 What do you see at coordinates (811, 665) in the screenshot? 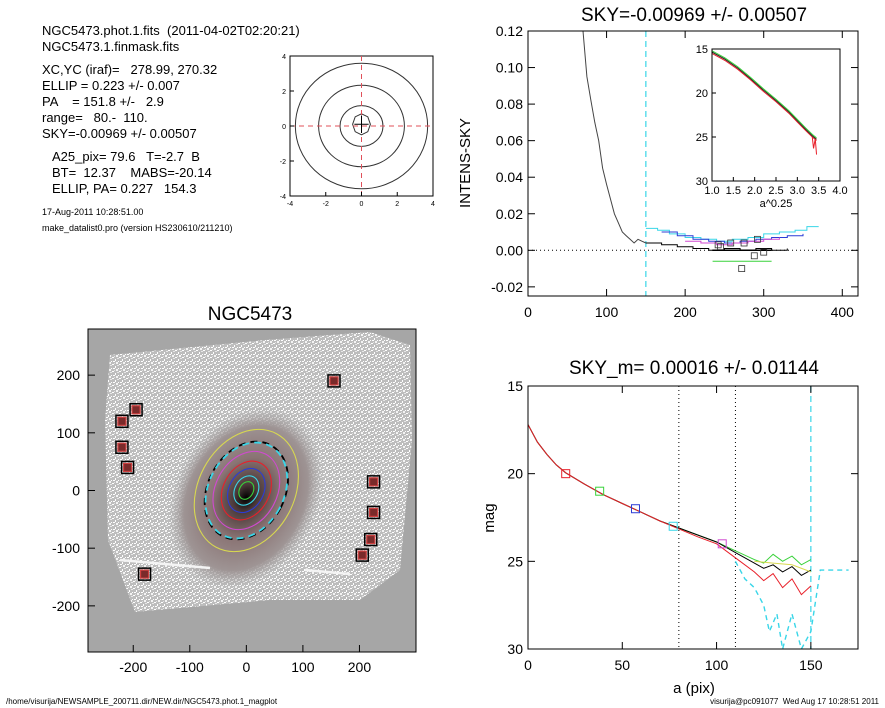
I see `magnitude-x-tick-label: 150` at bounding box center [811, 665].